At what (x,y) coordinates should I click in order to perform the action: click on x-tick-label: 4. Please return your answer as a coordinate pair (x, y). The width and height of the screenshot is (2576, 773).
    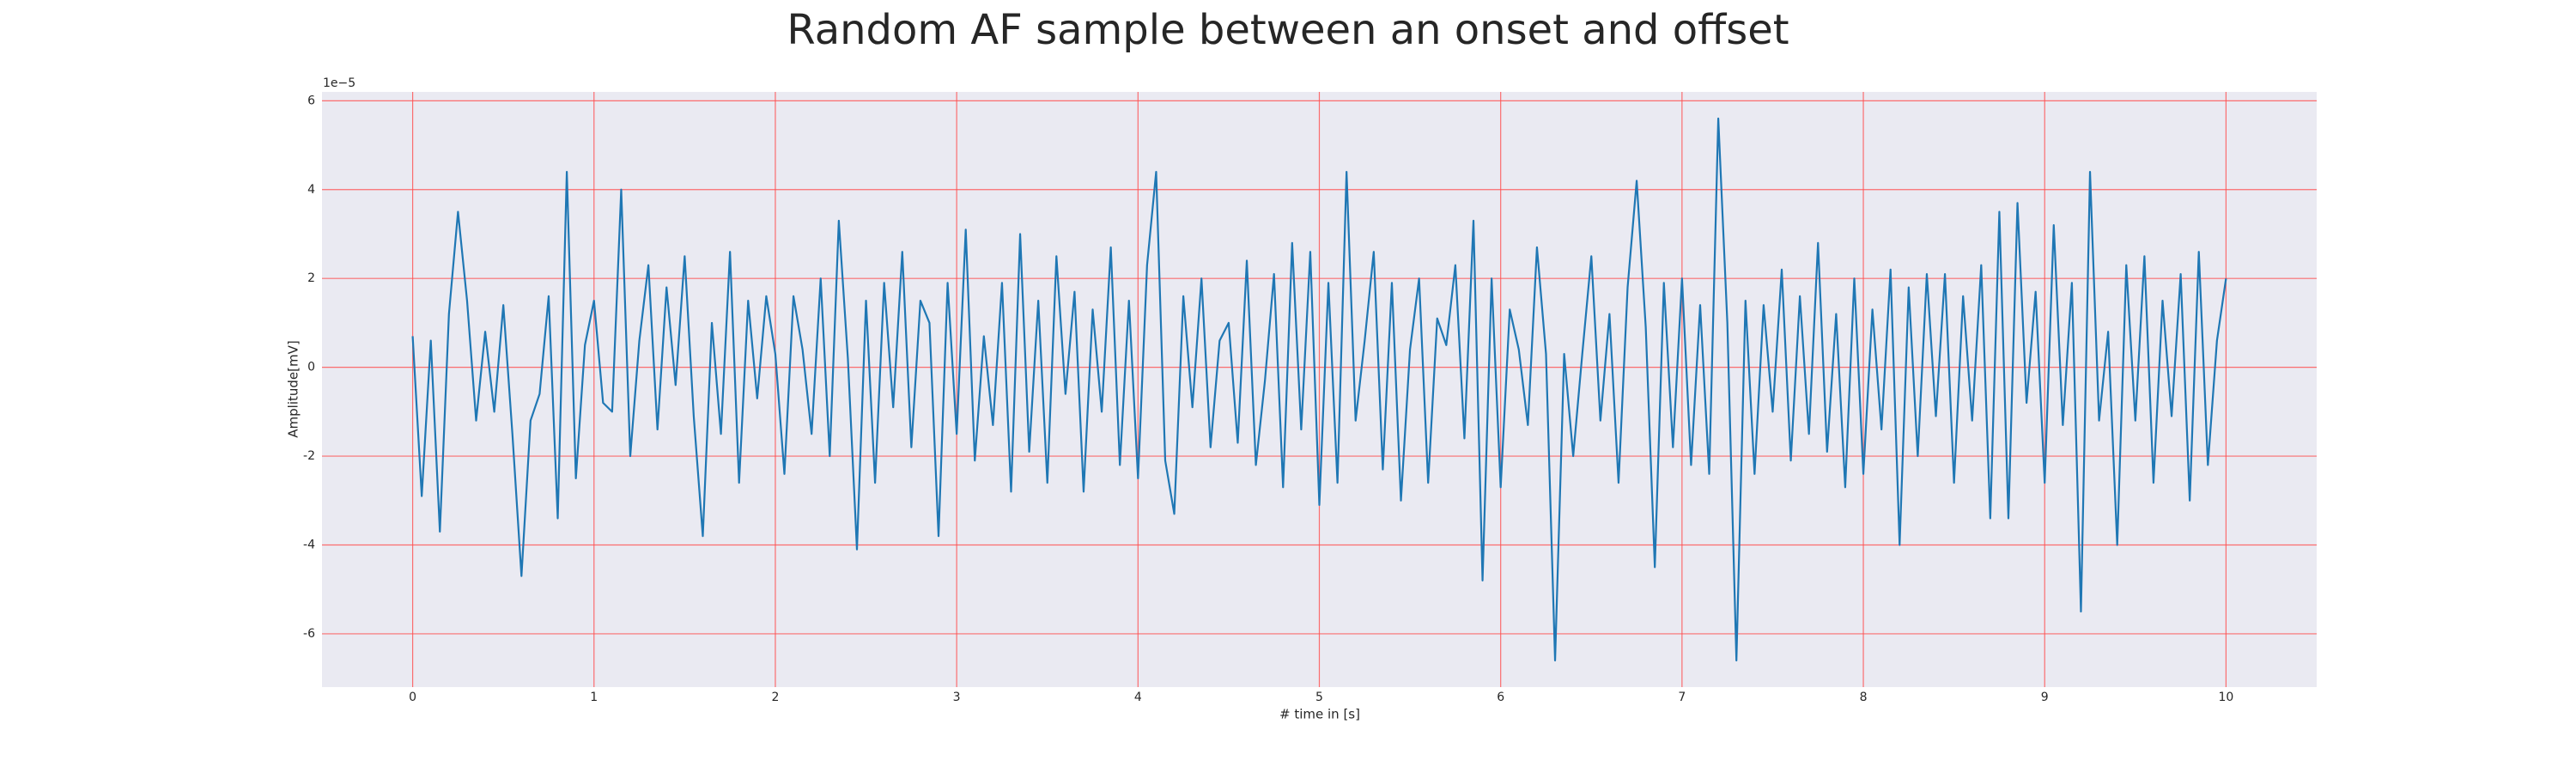
    Looking at the image, I should click on (1138, 697).